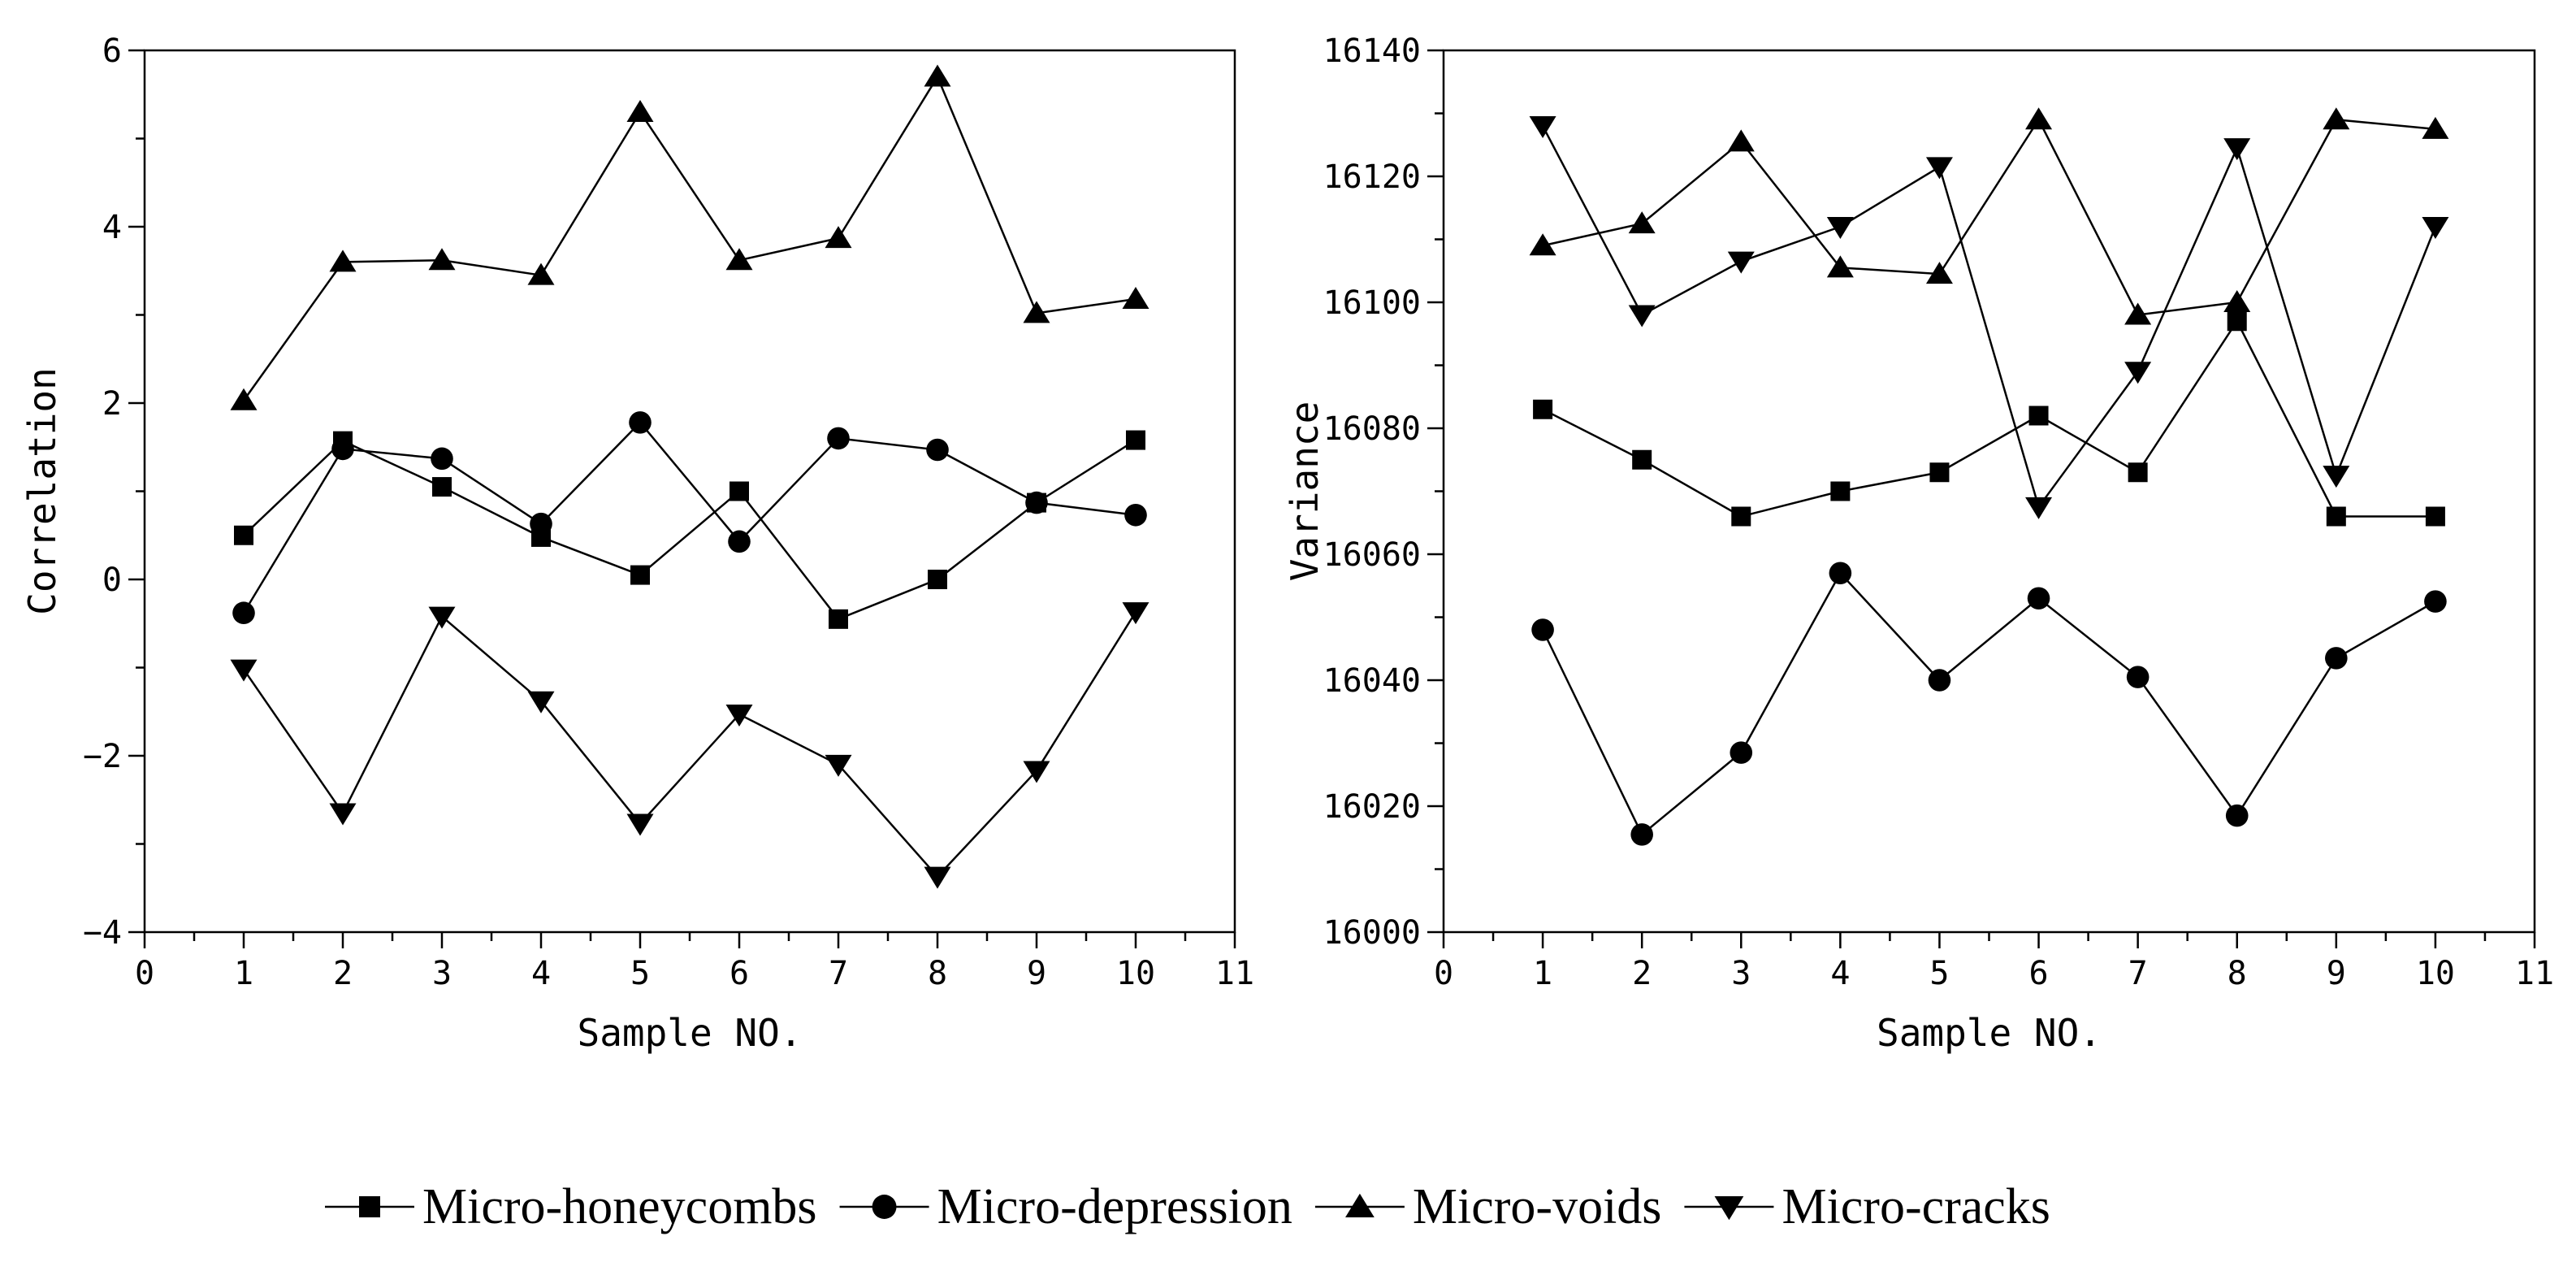  I want to click on y-tick-label: 16040, so click(1372, 681).